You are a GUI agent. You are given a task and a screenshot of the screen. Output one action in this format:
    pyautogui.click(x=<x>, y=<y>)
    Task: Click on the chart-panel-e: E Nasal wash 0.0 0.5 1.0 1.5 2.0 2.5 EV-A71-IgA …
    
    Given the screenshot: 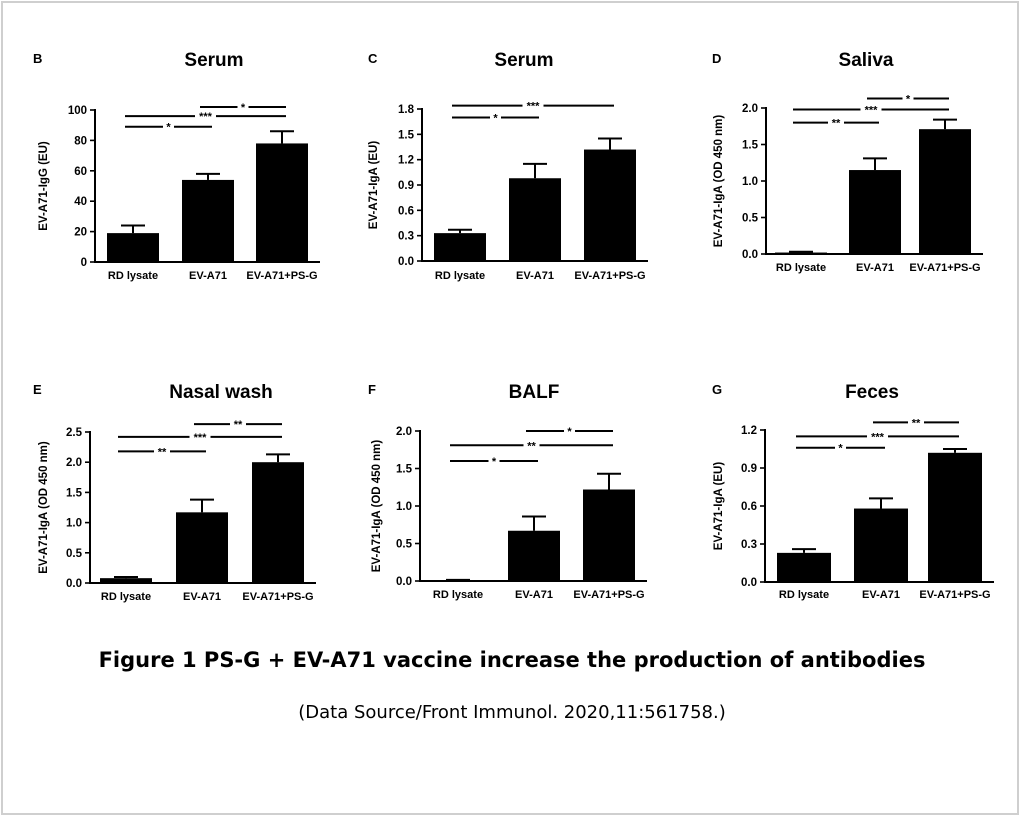 What is the action you would take?
    pyautogui.click(x=174, y=492)
    